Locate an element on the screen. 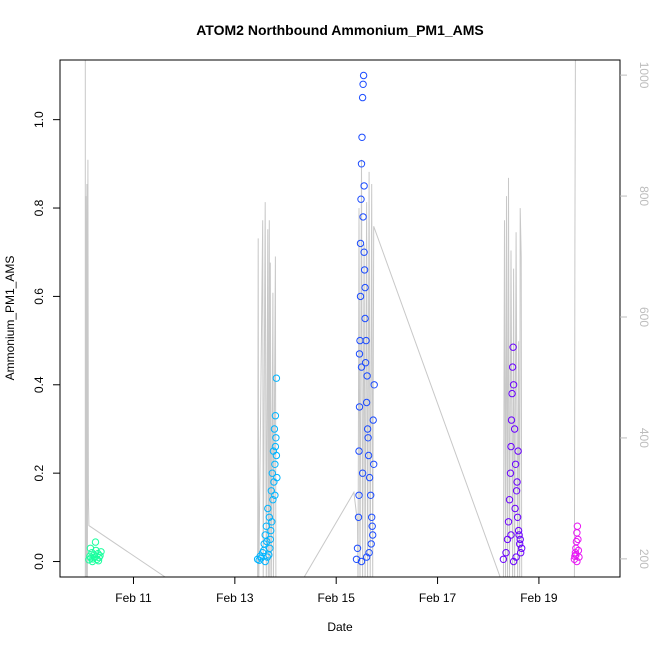 This screenshot has width=650, height=650. x-axis-label: Date is located at coordinates (340, 627).